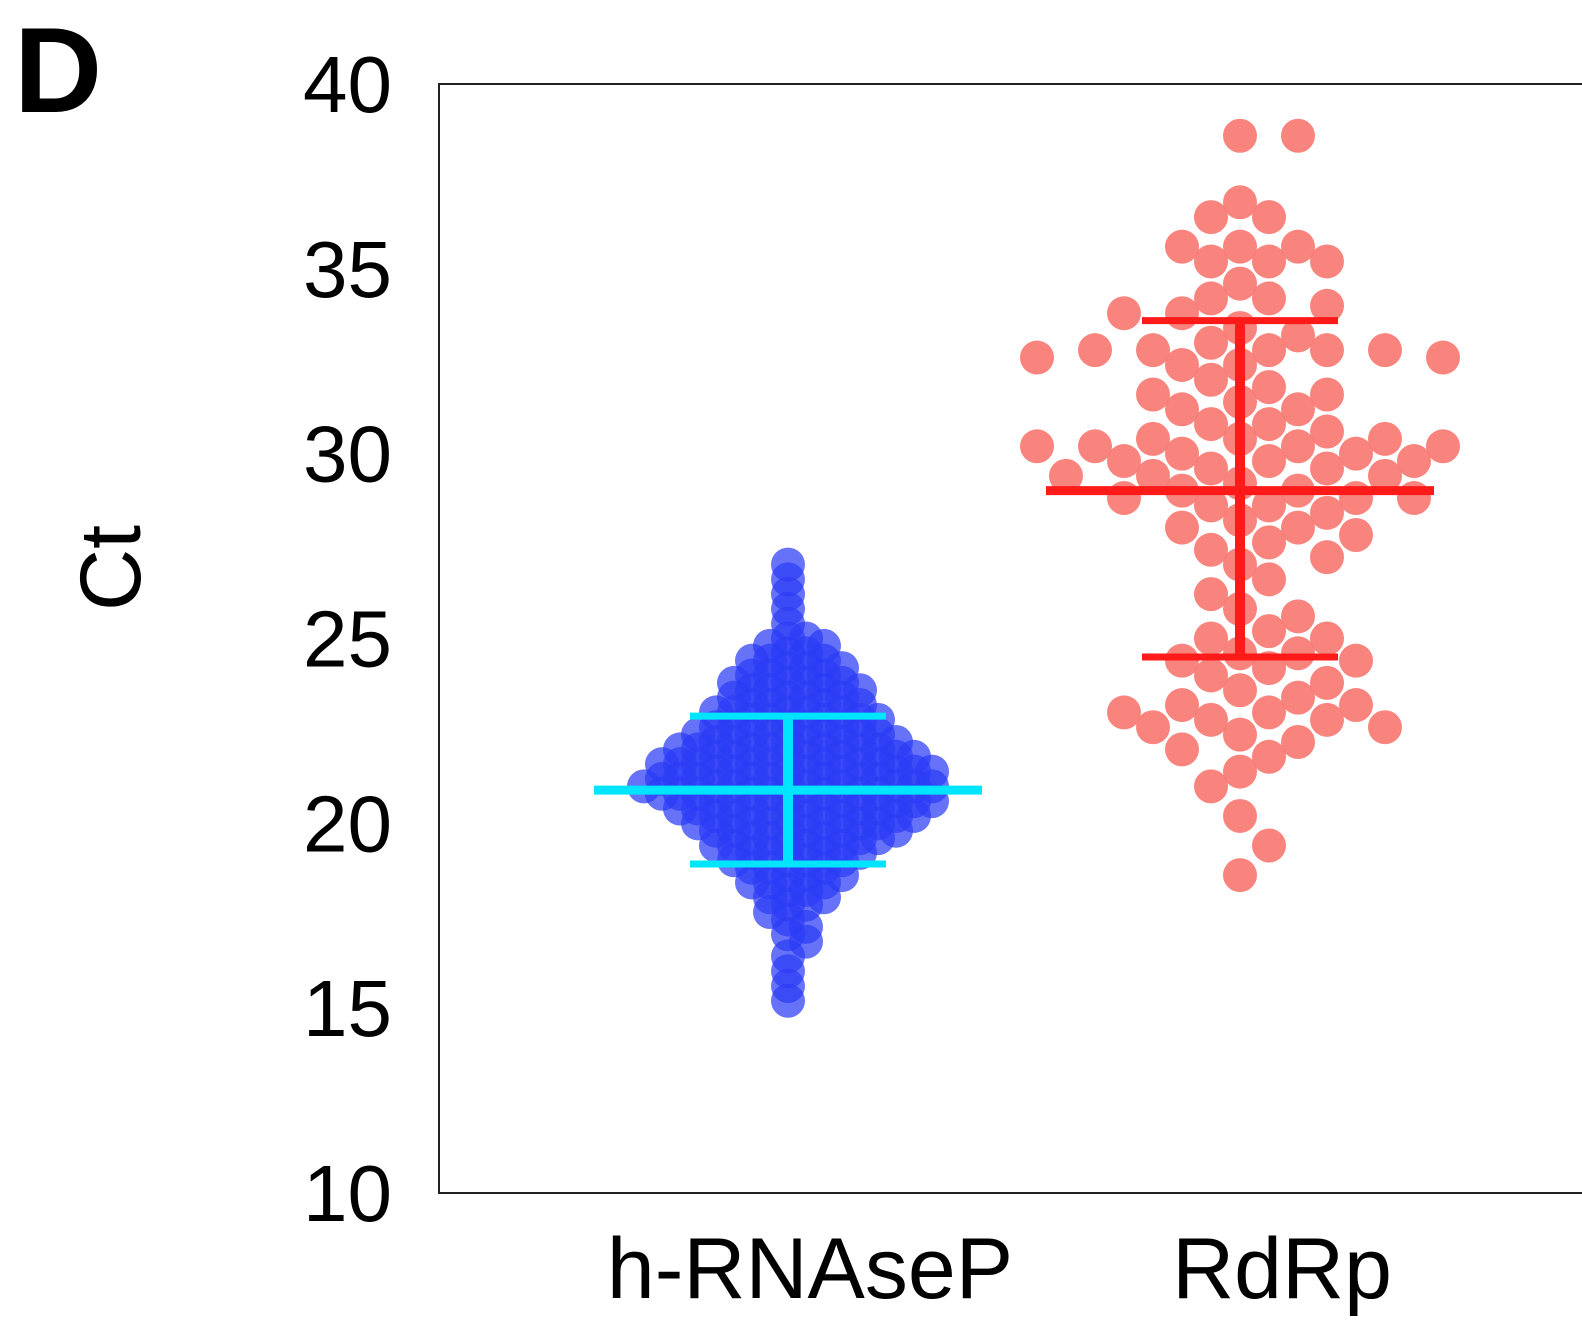 Image resolution: width=1582 pixels, height=1329 pixels. Describe the element at coordinates (810, 1269) in the screenshot. I see `x-category-label: h-RNAseP` at that location.